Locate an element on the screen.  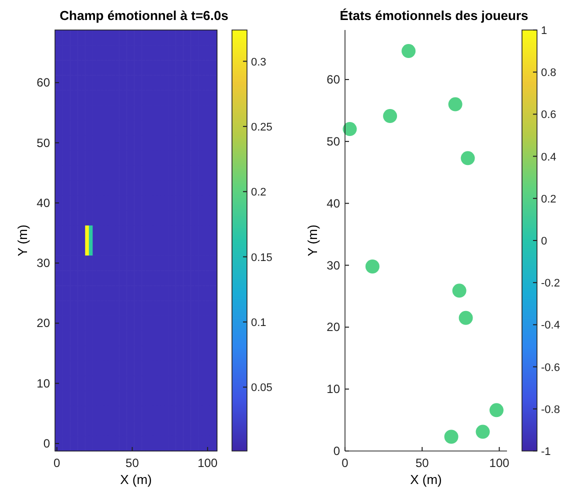
chart-title: Champ émotionnel à t=6.0s is located at coordinates (144, 15).